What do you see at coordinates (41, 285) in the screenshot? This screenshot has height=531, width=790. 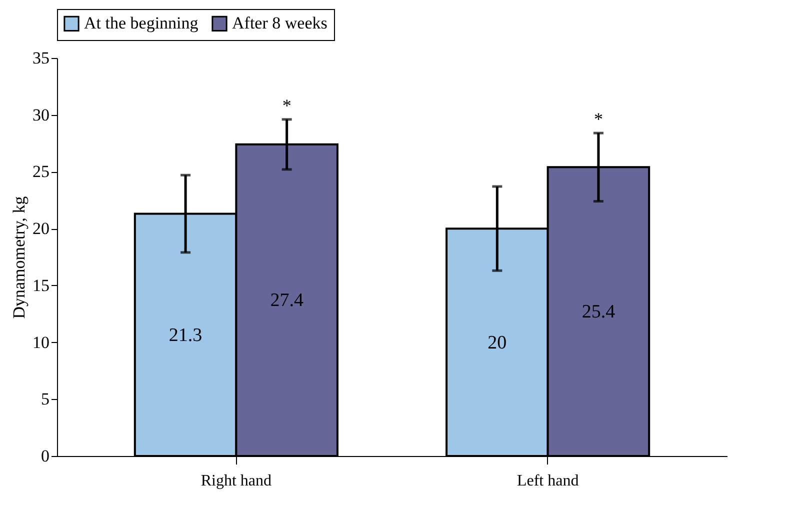 I see `y-tick-label: 15` at bounding box center [41, 285].